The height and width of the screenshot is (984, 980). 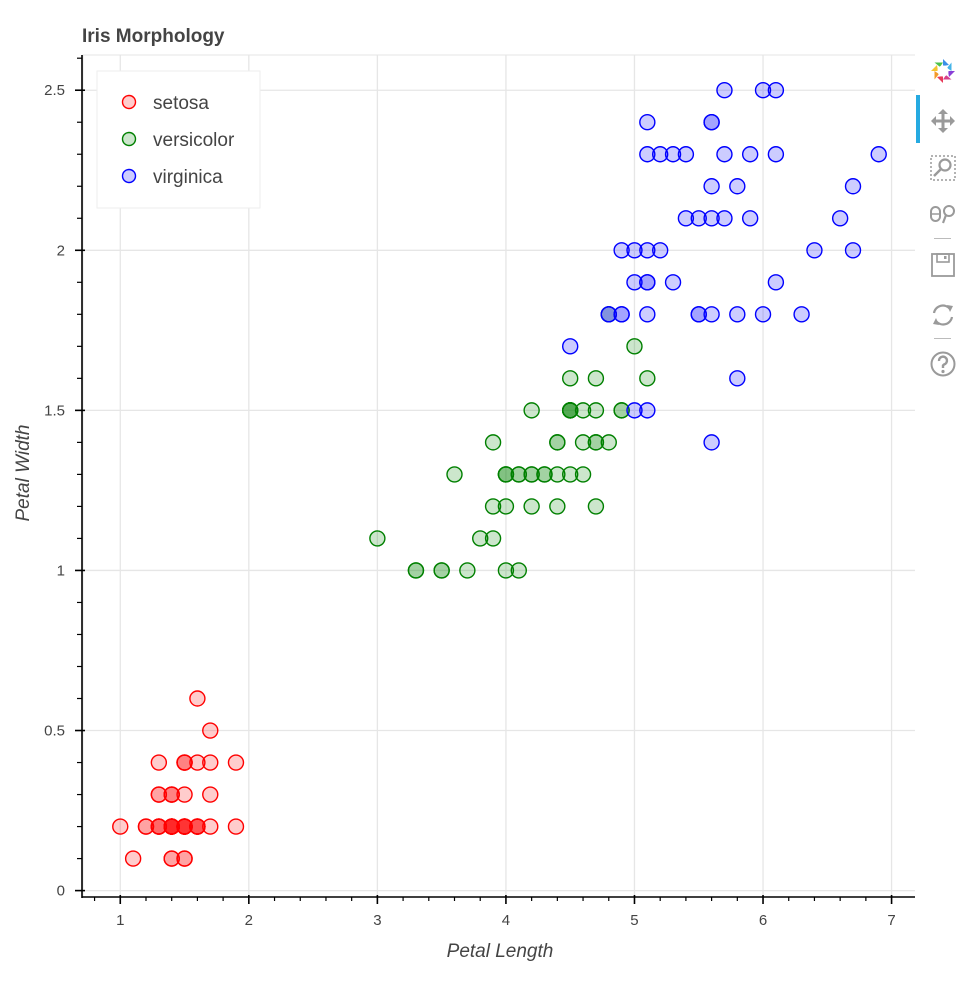 What do you see at coordinates (943, 364) in the screenshot?
I see `help-icon` at bounding box center [943, 364].